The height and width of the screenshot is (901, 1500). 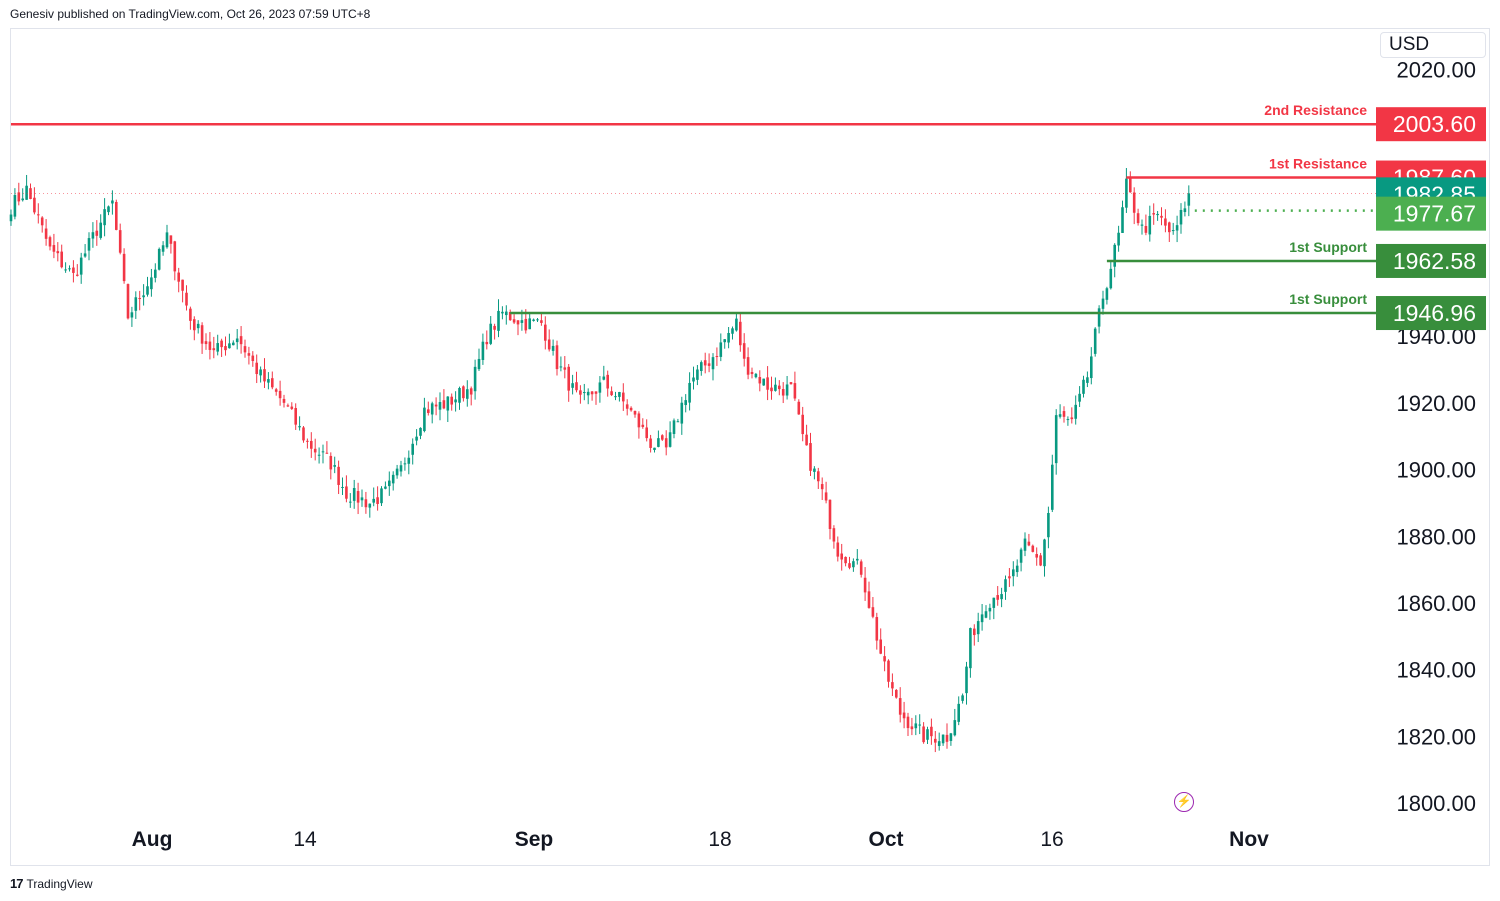 I want to click on level-name: 2nd Resistance, so click(x=1315, y=110).